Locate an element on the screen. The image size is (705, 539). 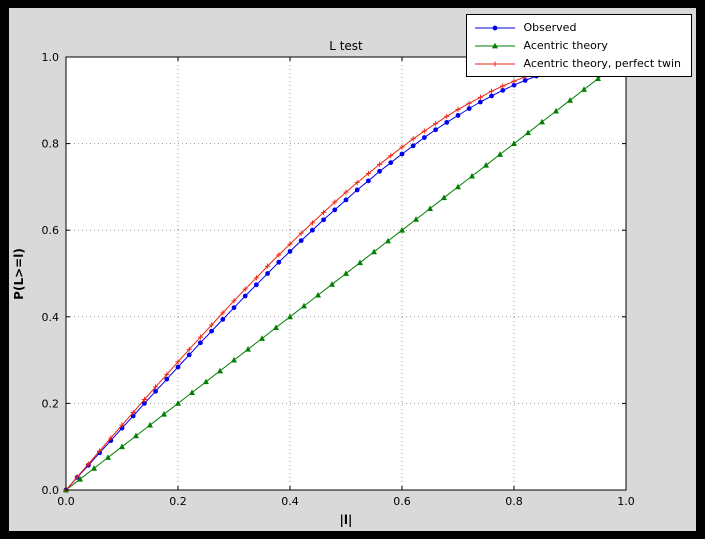
legend-row-acentric-theory: Acentric theory is located at coordinates (577, 45).